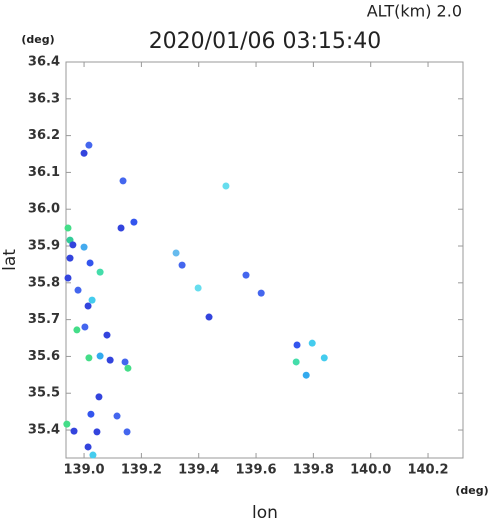  What do you see at coordinates (370, 470) in the screenshot?
I see `x-tick-label: 140.0` at bounding box center [370, 470].